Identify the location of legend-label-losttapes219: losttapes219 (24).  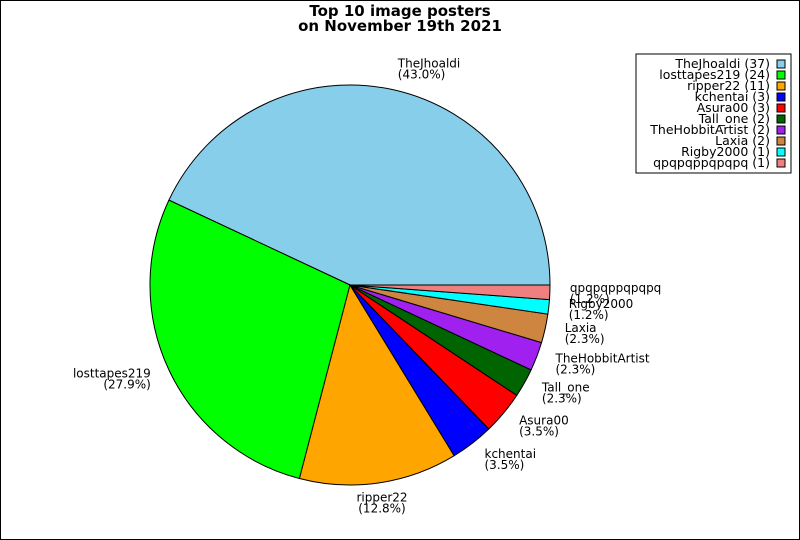
(714, 74).